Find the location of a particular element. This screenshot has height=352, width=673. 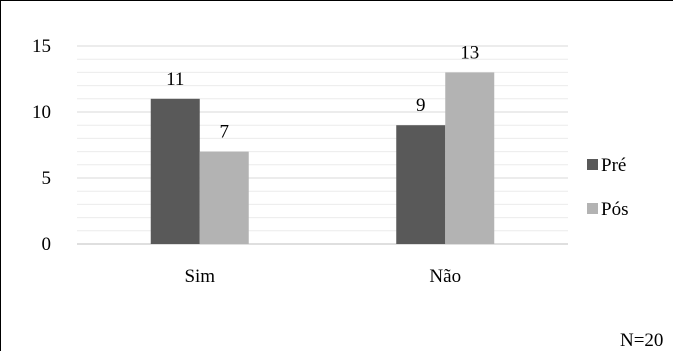

data-label: 7 is located at coordinates (225, 132).